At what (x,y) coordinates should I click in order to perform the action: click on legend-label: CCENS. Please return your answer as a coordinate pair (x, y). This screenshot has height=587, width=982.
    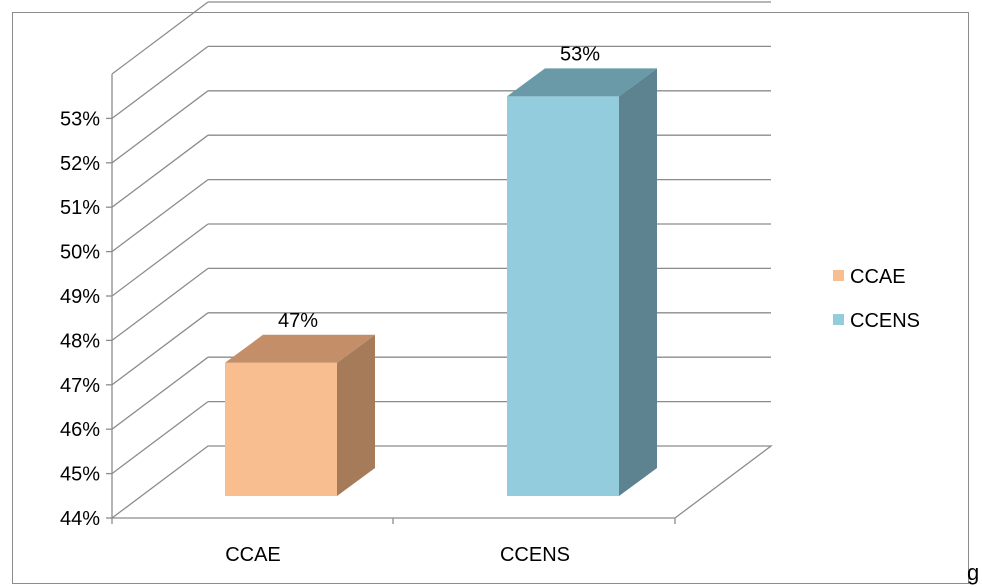
    Looking at the image, I should click on (885, 321).